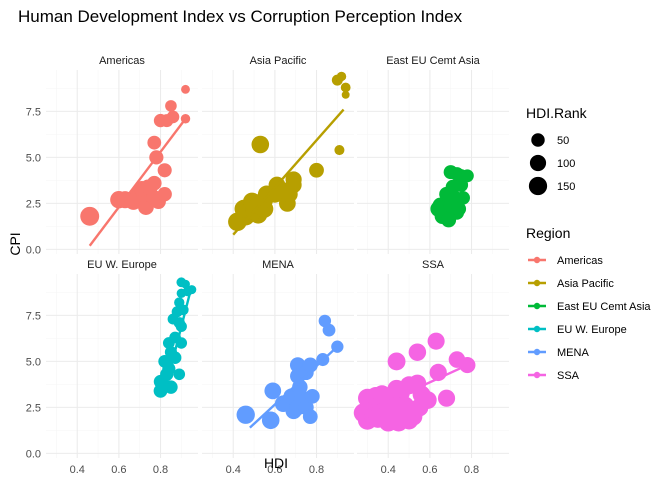  I want to click on color-key-ssa, so click(537, 375).